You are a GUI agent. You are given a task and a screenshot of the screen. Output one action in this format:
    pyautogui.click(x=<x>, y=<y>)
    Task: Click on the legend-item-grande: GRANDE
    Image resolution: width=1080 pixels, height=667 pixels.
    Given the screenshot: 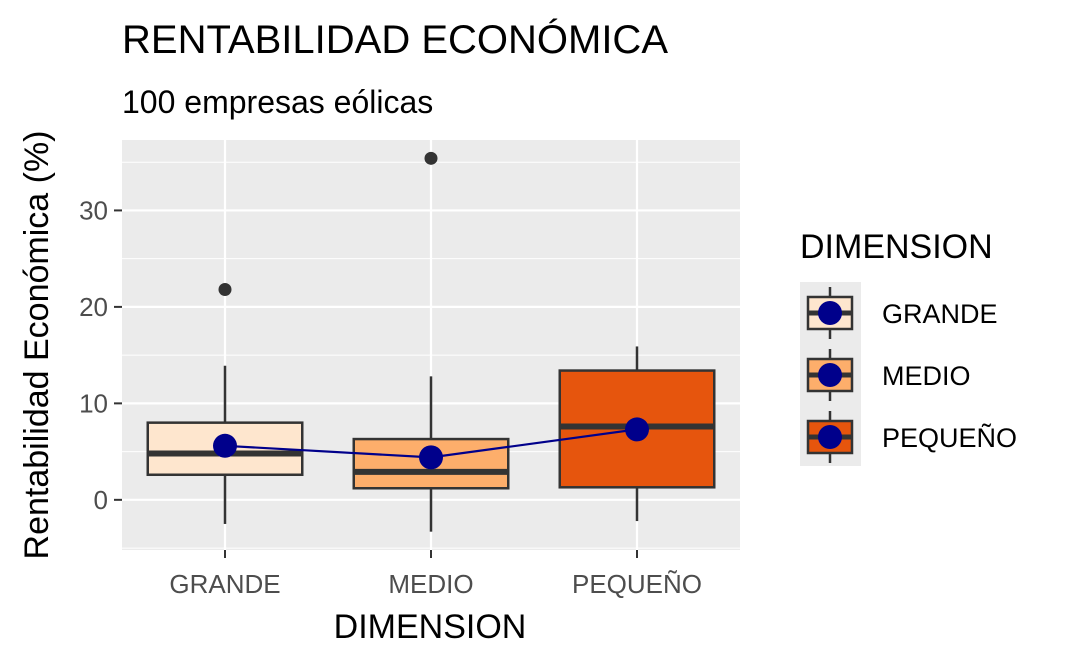 What is the action you would take?
    pyautogui.click(x=902, y=313)
    